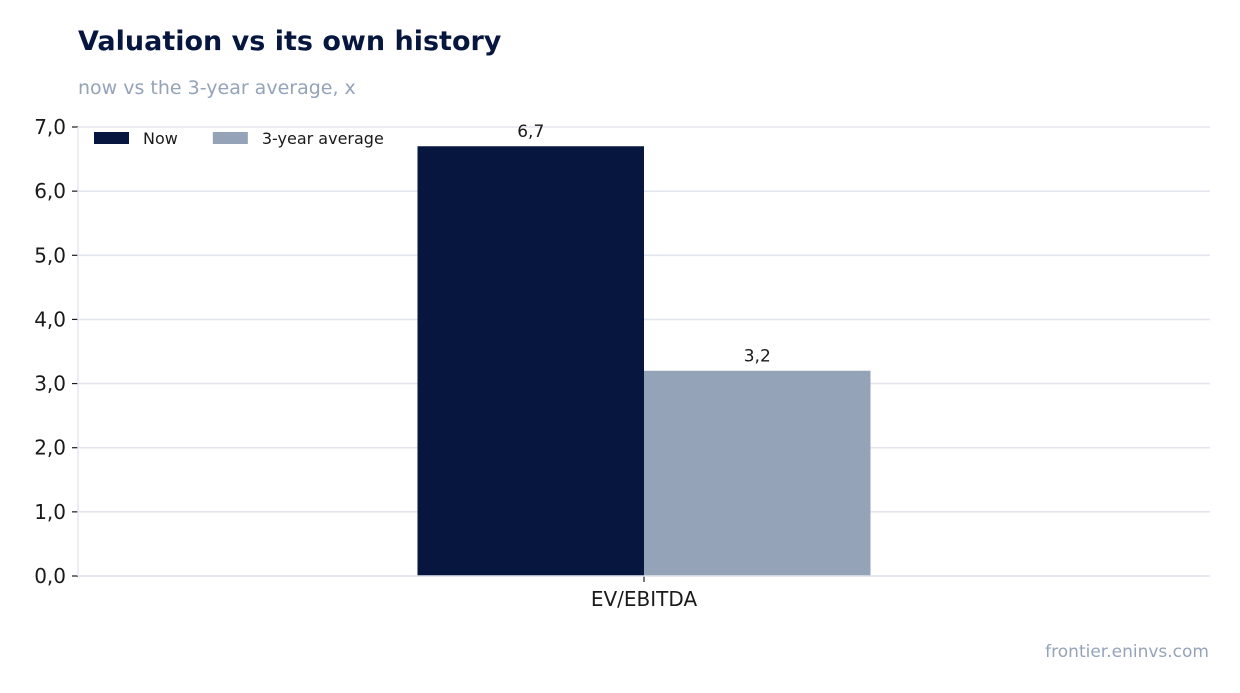 This screenshot has height=693, width=1240. Describe the element at coordinates (50, 127) in the screenshot. I see `y-tick-label: 7,0` at that location.